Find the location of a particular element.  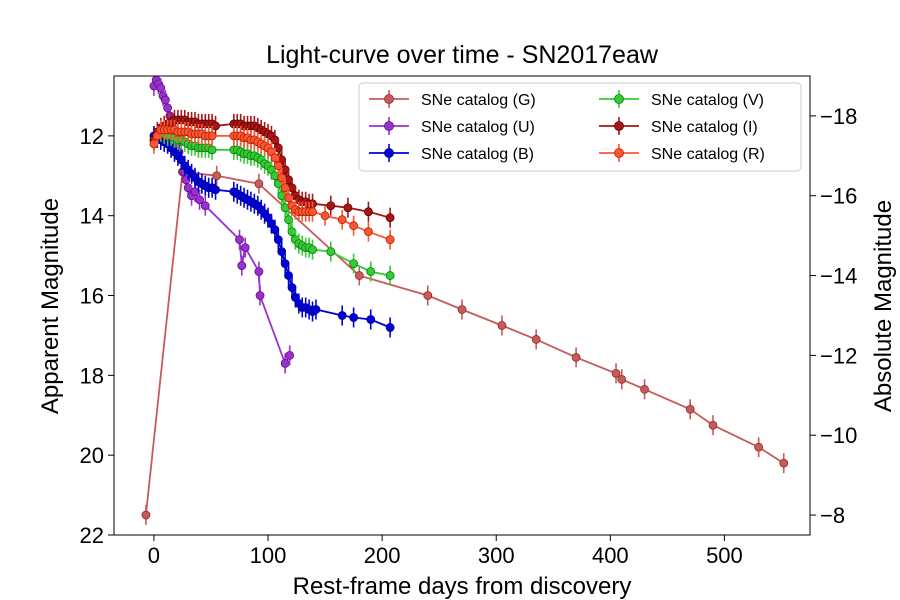

y-tick-label: 16 is located at coordinates (92, 296).